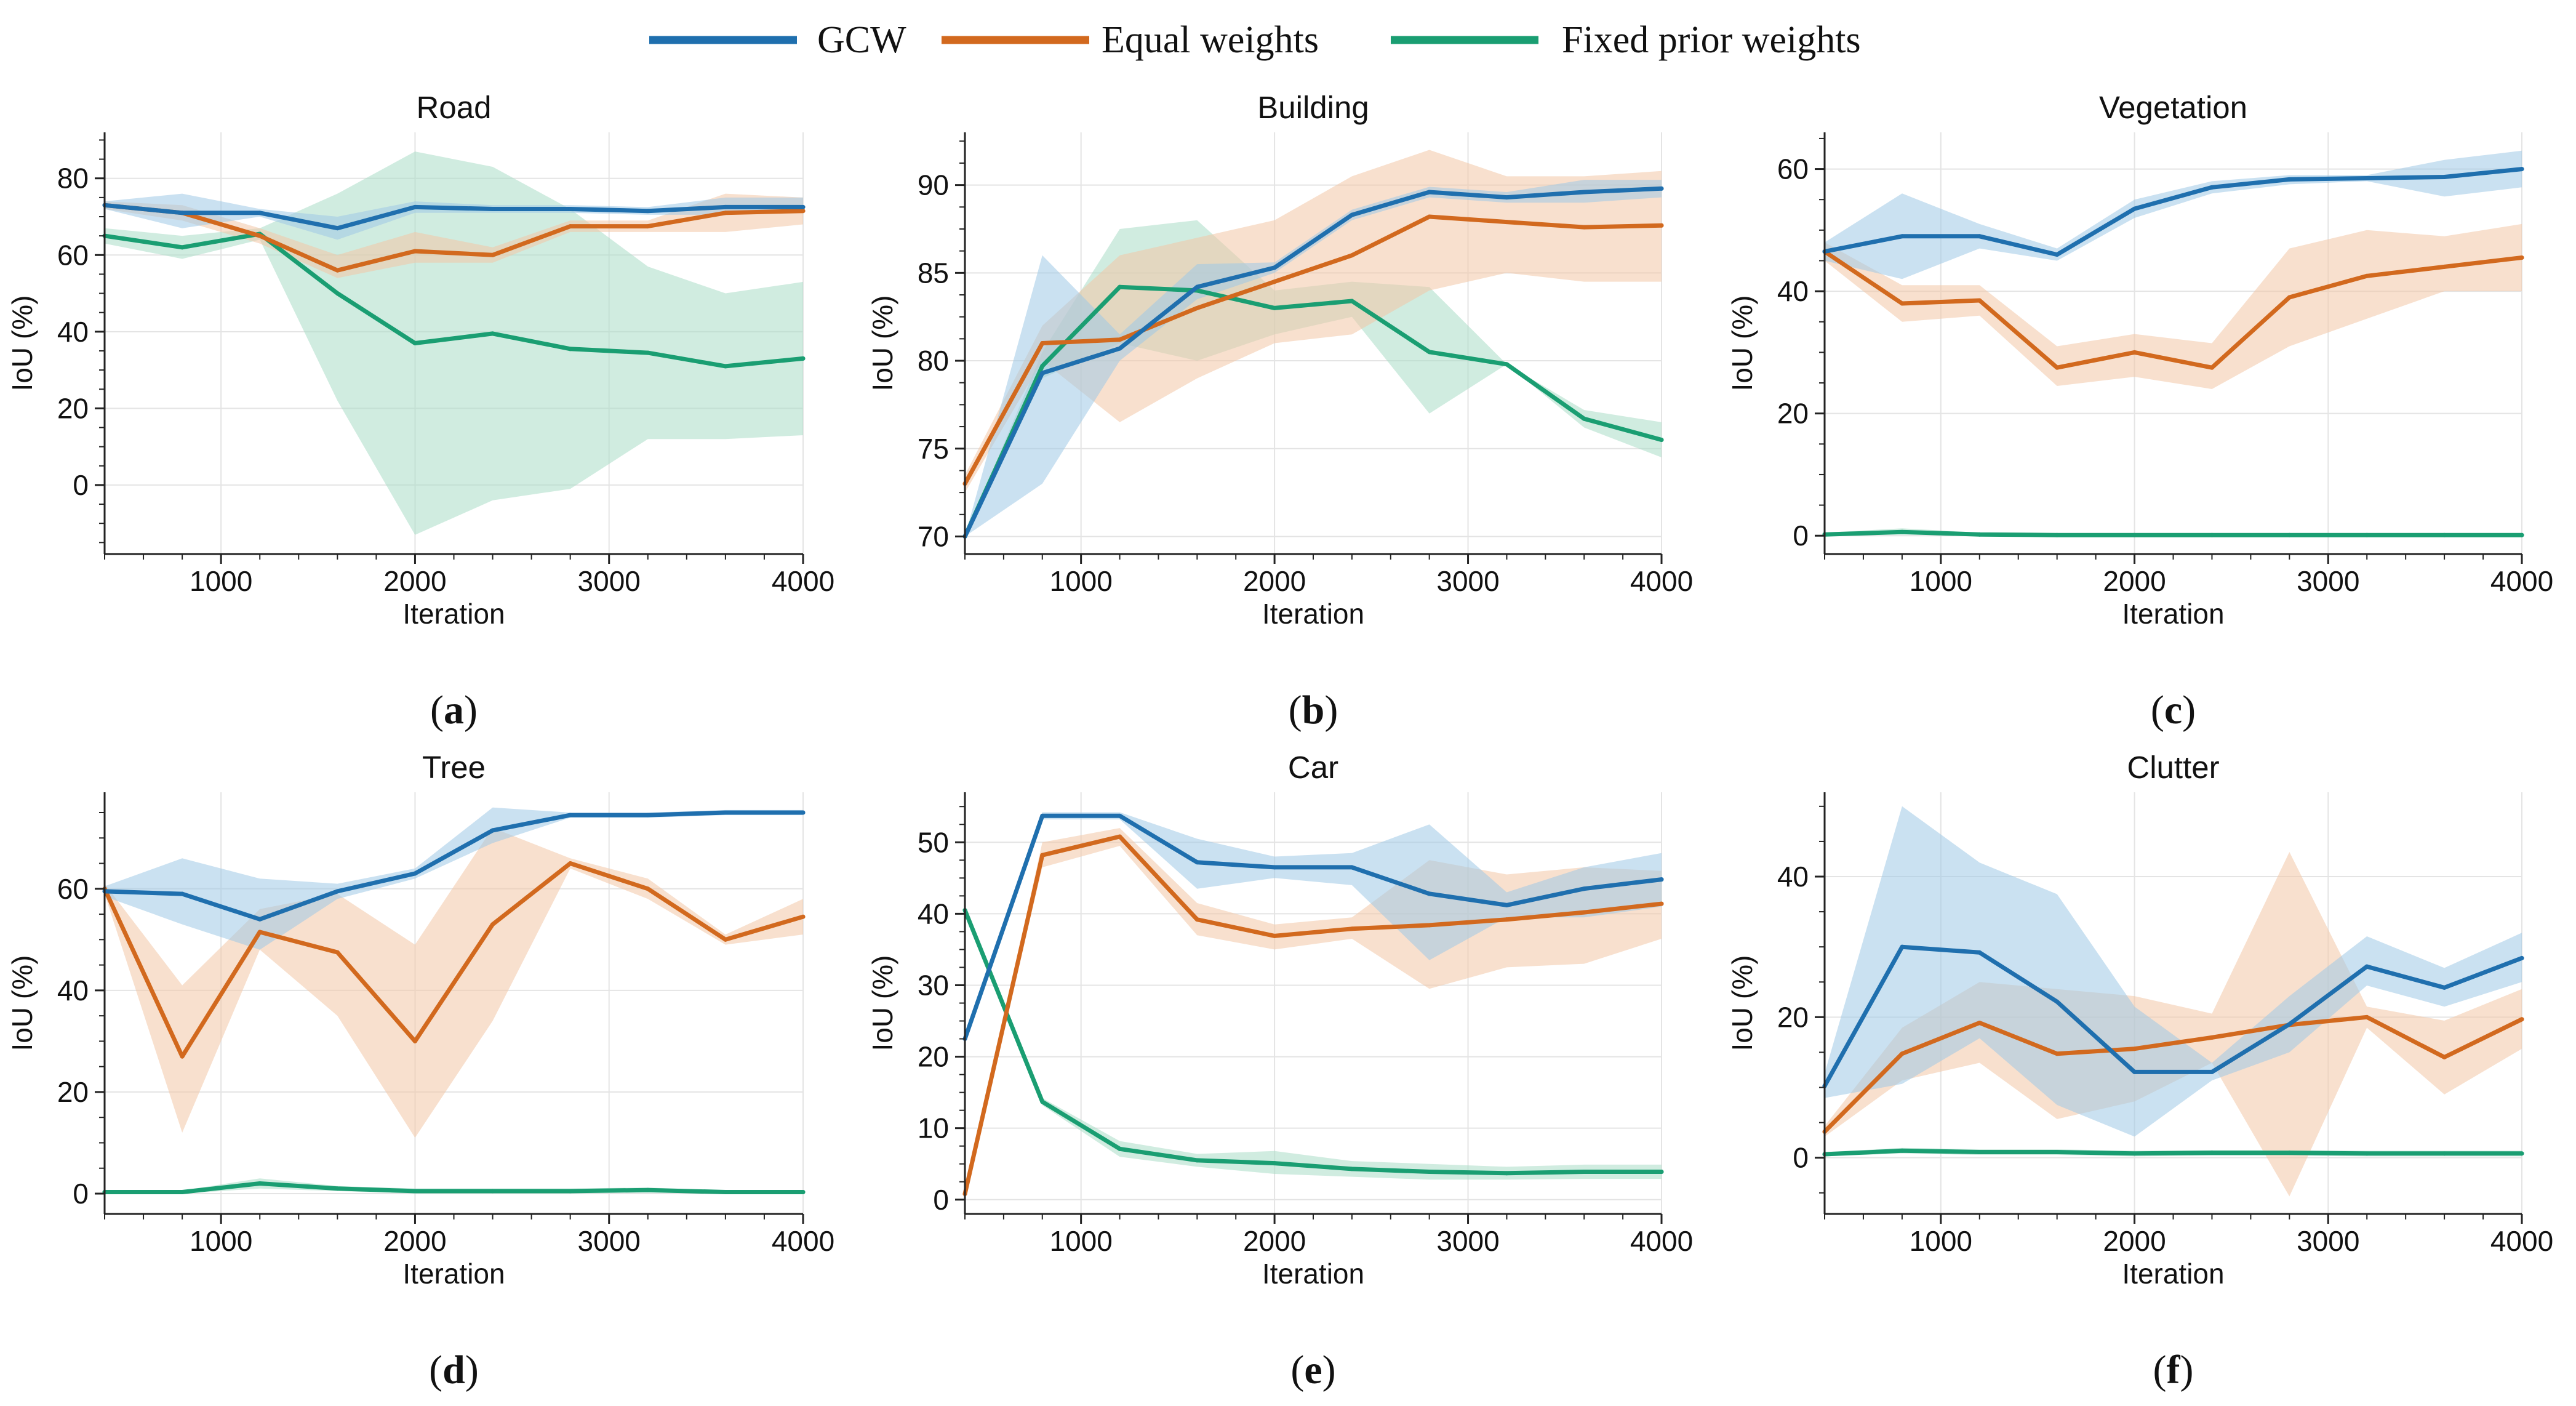 Image resolution: width=2576 pixels, height=1406 pixels. What do you see at coordinates (454, 1370) in the screenshot?
I see `panel-caption: (d)` at bounding box center [454, 1370].